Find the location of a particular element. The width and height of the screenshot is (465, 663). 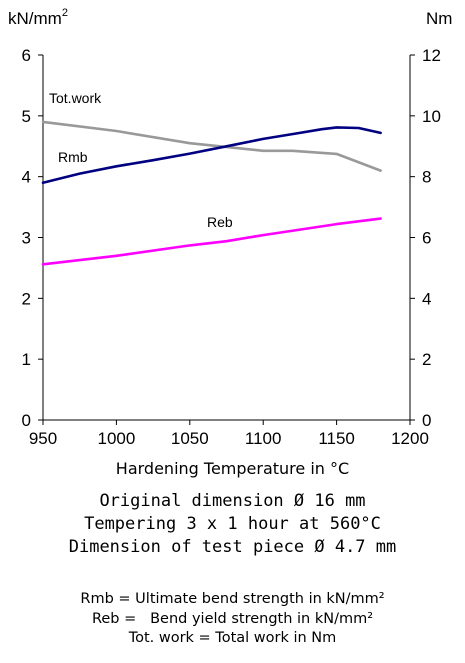

right-tick-label: 6 is located at coordinates (426, 238).